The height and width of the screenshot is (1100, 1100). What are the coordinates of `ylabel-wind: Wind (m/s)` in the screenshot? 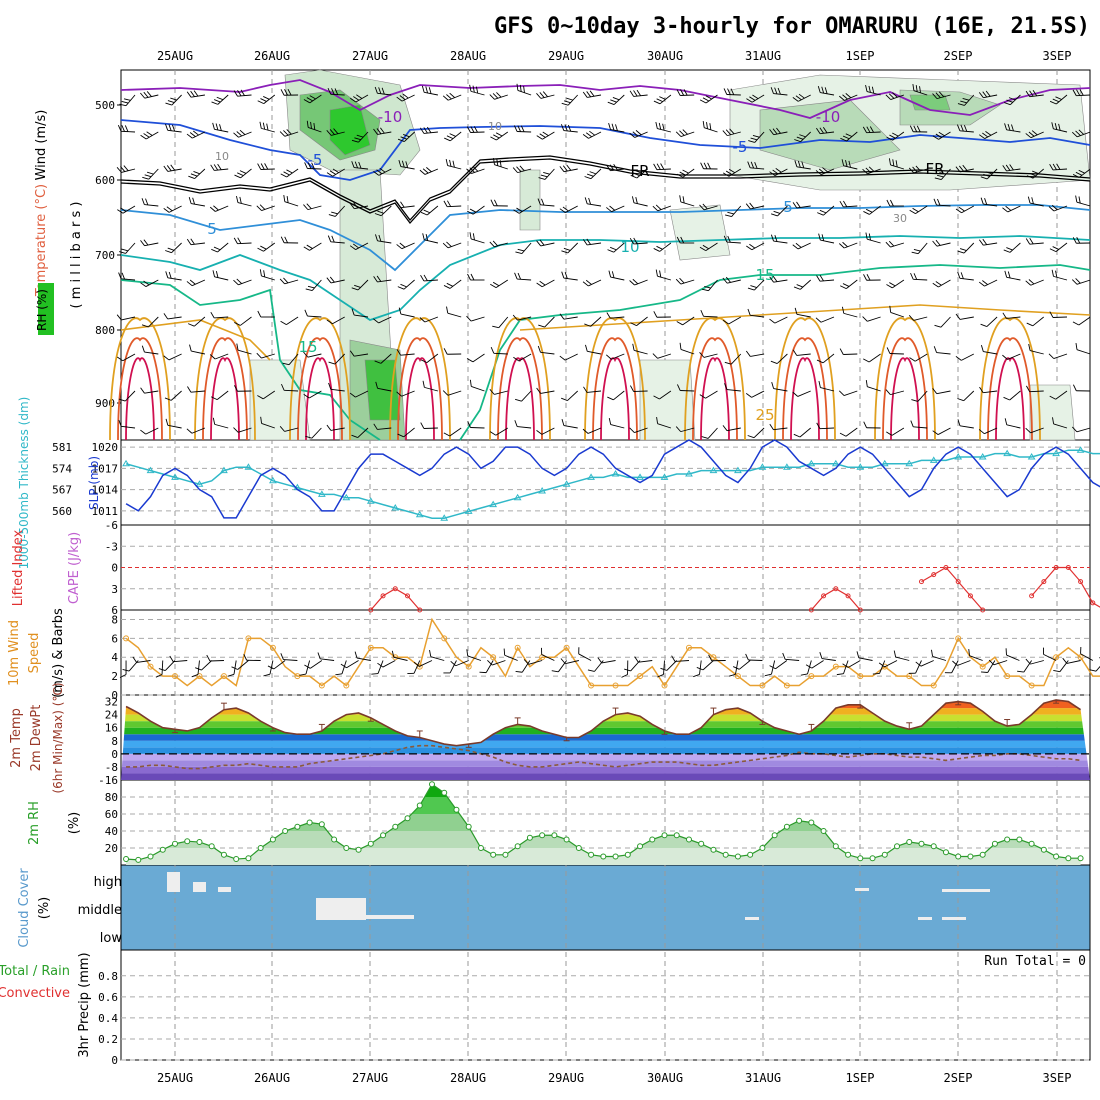 It's located at (41, 145).